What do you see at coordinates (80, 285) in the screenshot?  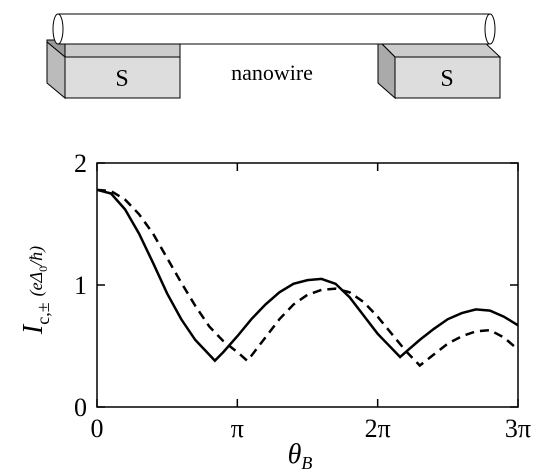 I see `y-tick-label: 1` at bounding box center [80, 285].